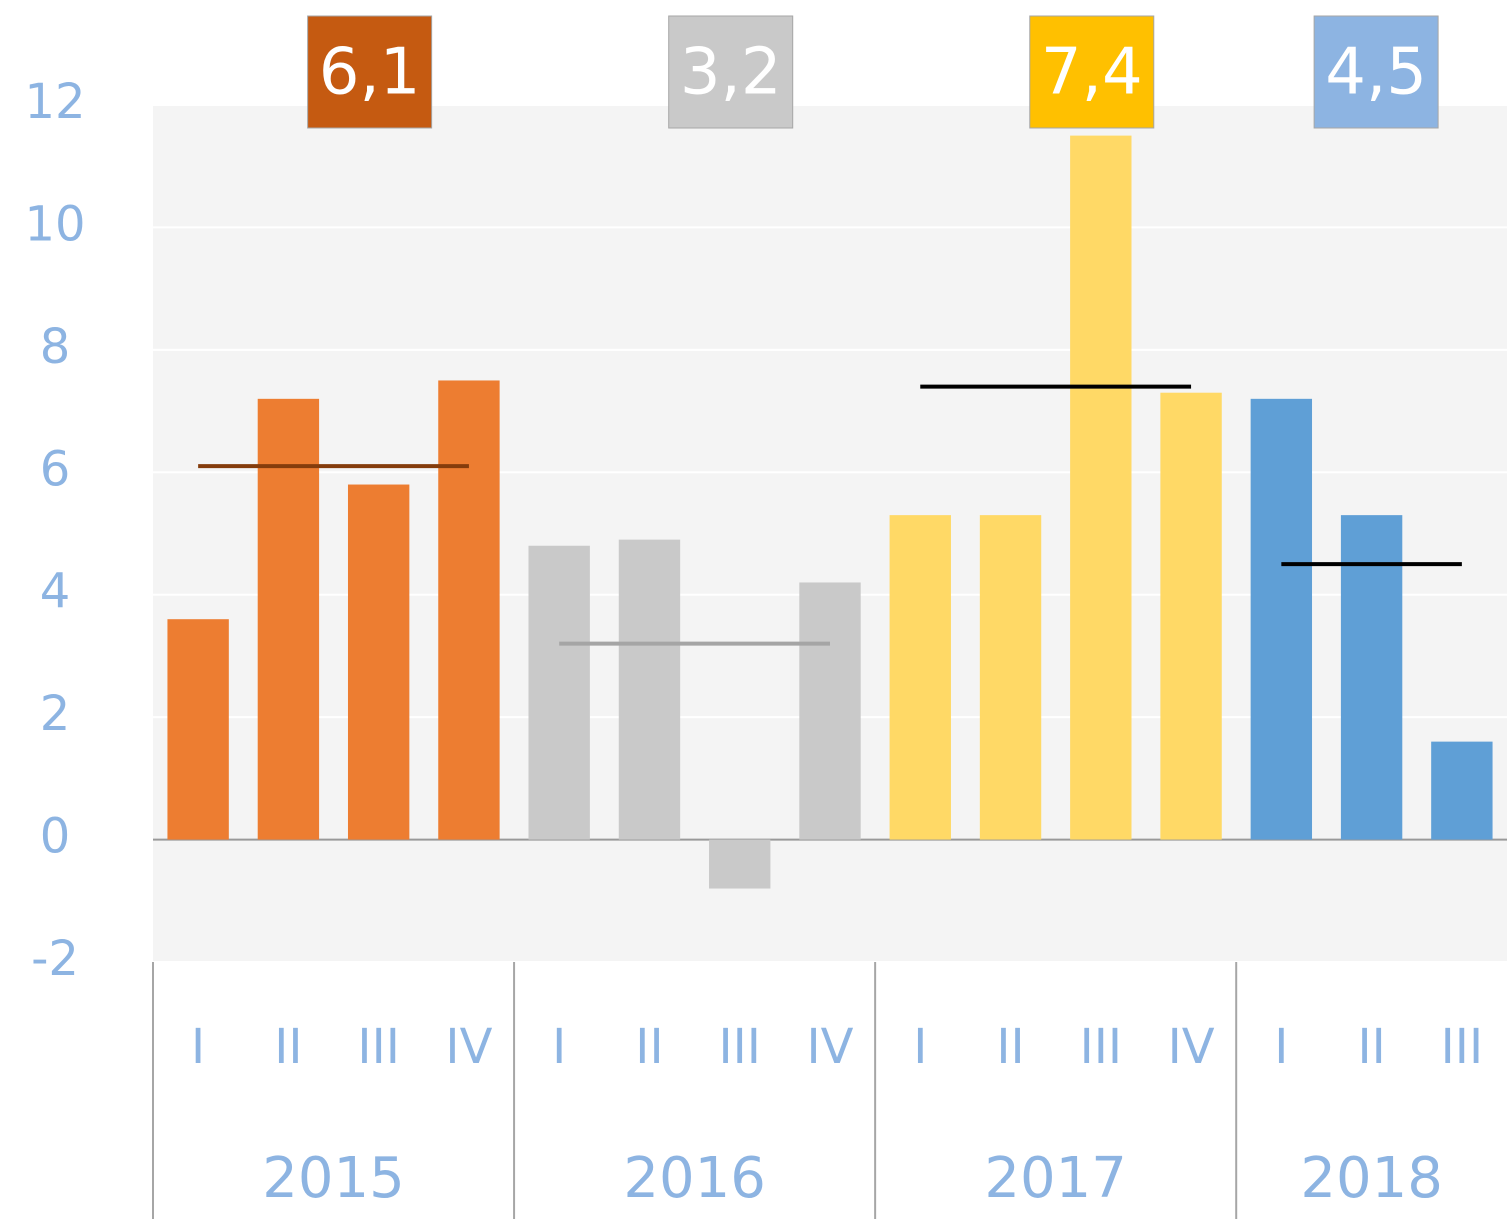 This screenshot has width=1507, height=1219. What do you see at coordinates (55, 469) in the screenshot?
I see `y-tick-label: 6` at bounding box center [55, 469].